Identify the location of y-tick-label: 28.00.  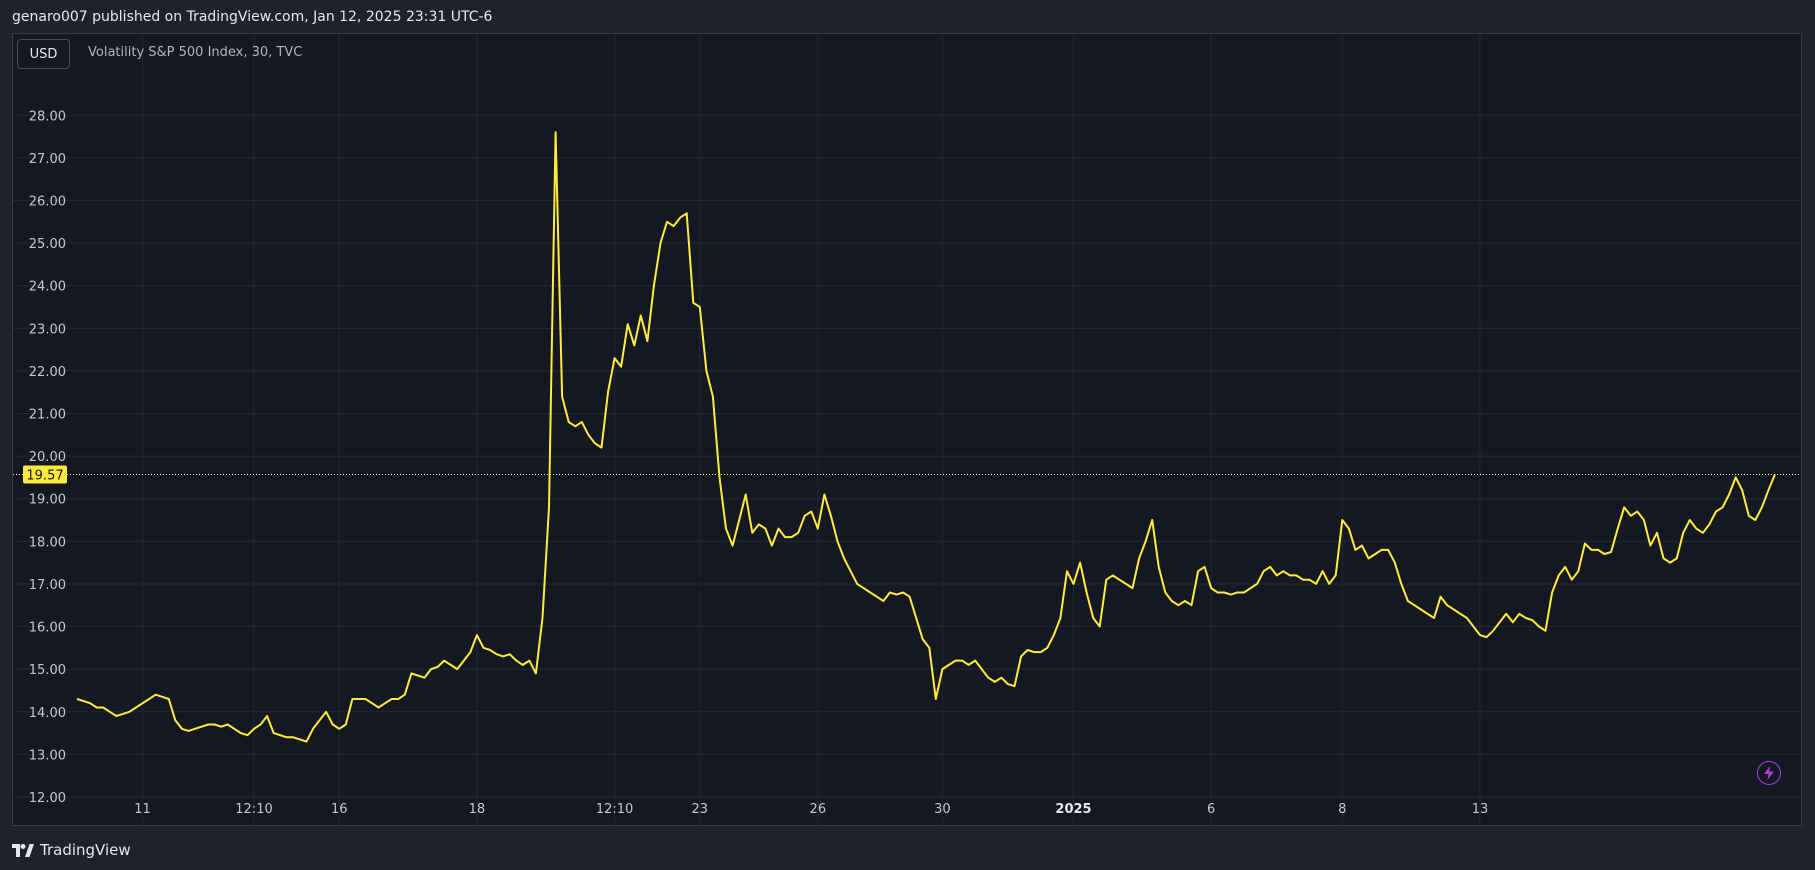
(47, 116).